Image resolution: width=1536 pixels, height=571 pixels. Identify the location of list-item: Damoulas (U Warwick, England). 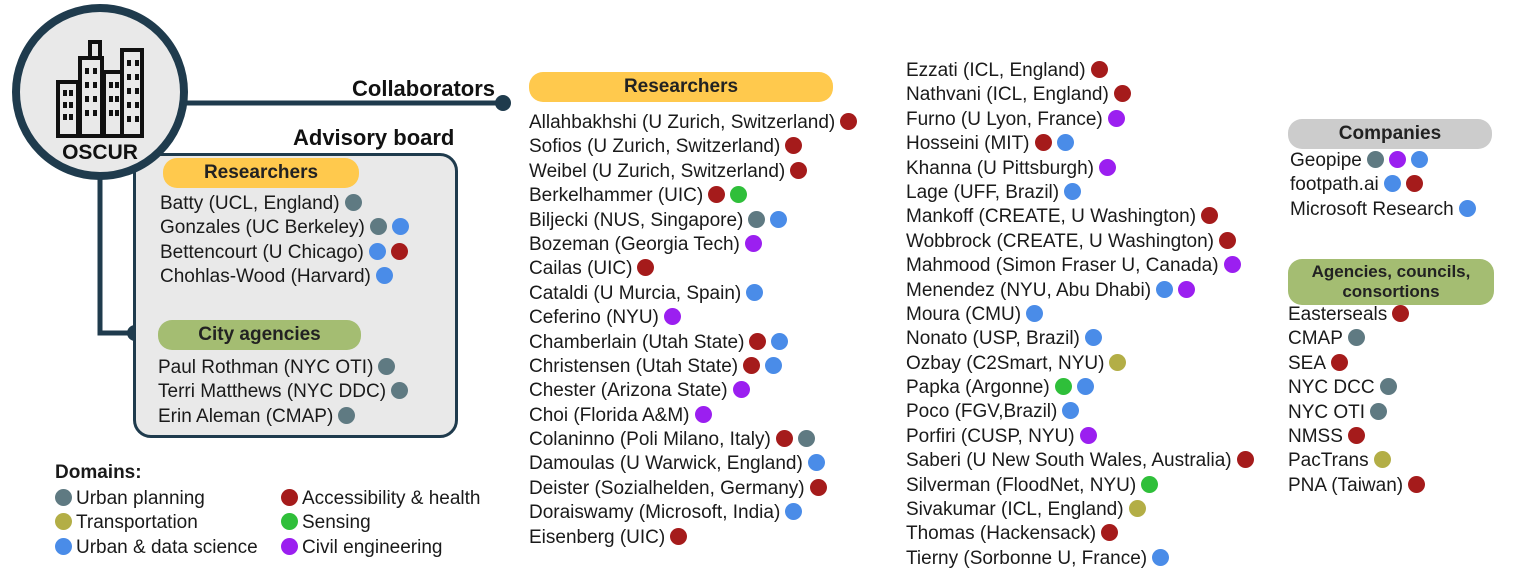
(693, 464).